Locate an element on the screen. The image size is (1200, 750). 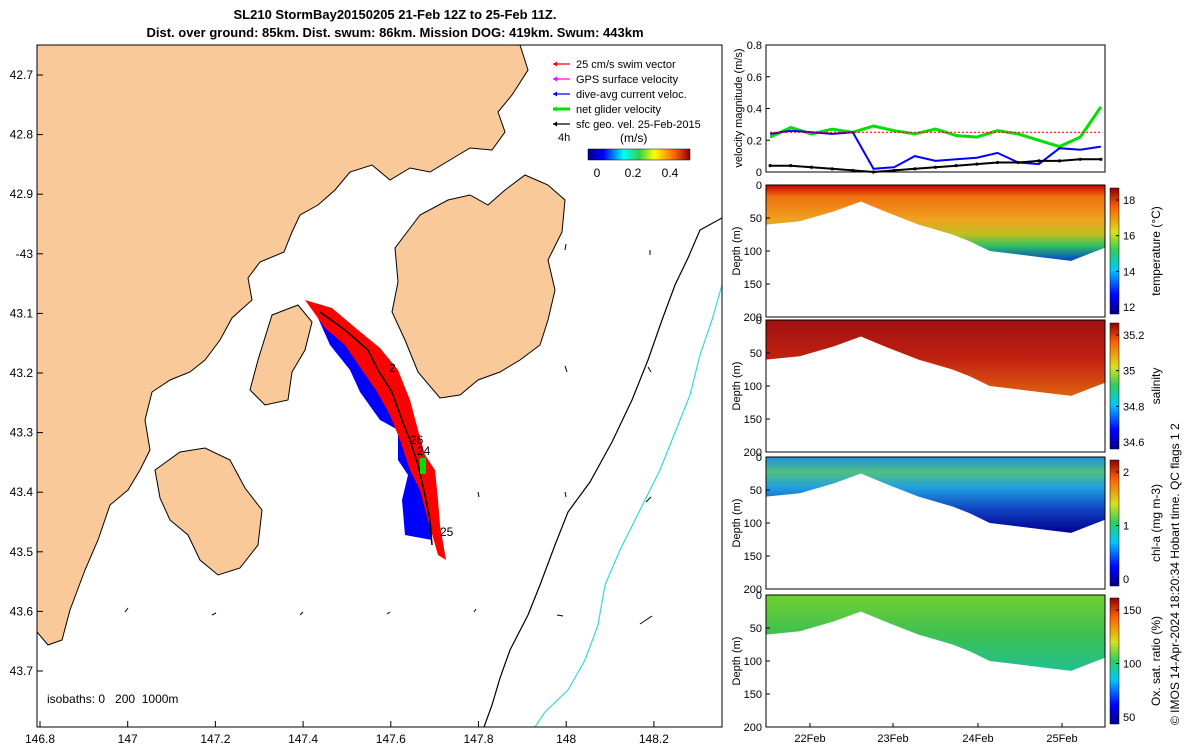
lat-tick-label: 43.5 is located at coordinates (22, 552).